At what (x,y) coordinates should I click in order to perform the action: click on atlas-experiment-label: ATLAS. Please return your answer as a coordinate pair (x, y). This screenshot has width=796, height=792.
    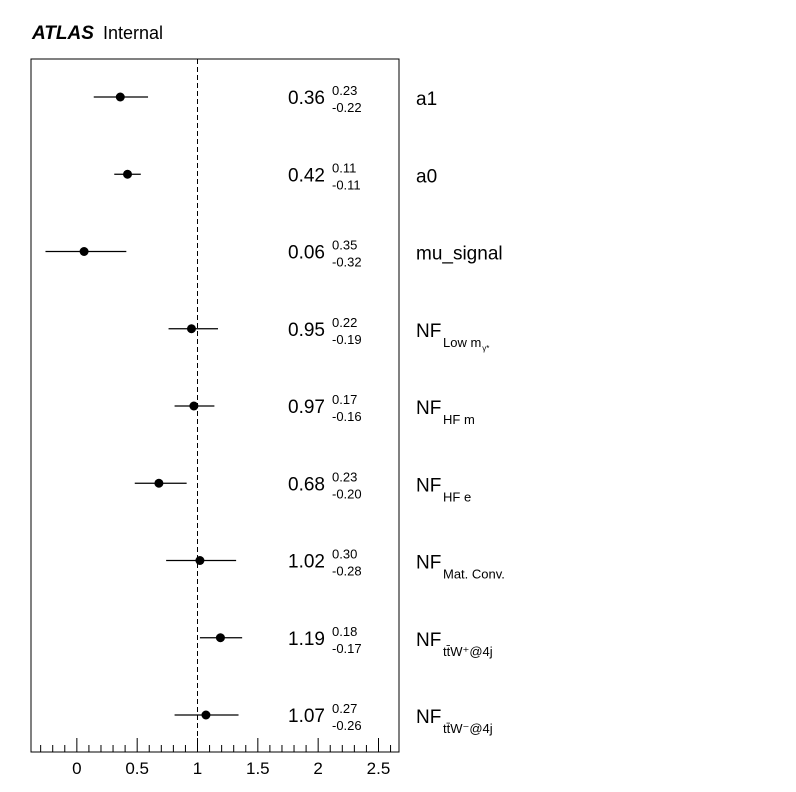
    Looking at the image, I should click on (62, 33).